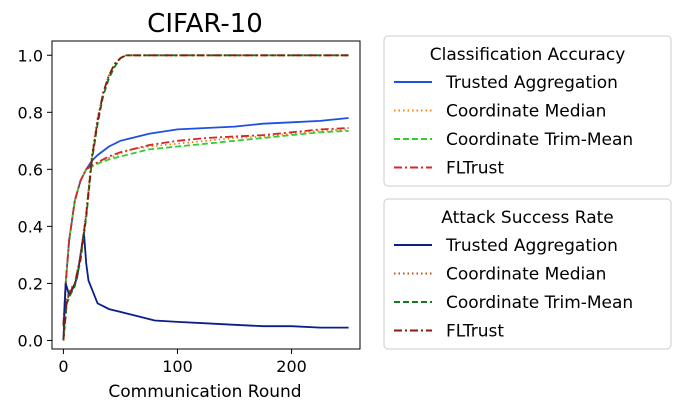 The height and width of the screenshot is (411, 680). Describe the element at coordinates (204, 392) in the screenshot. I see `x-axis-label: Communication Round` at that location.